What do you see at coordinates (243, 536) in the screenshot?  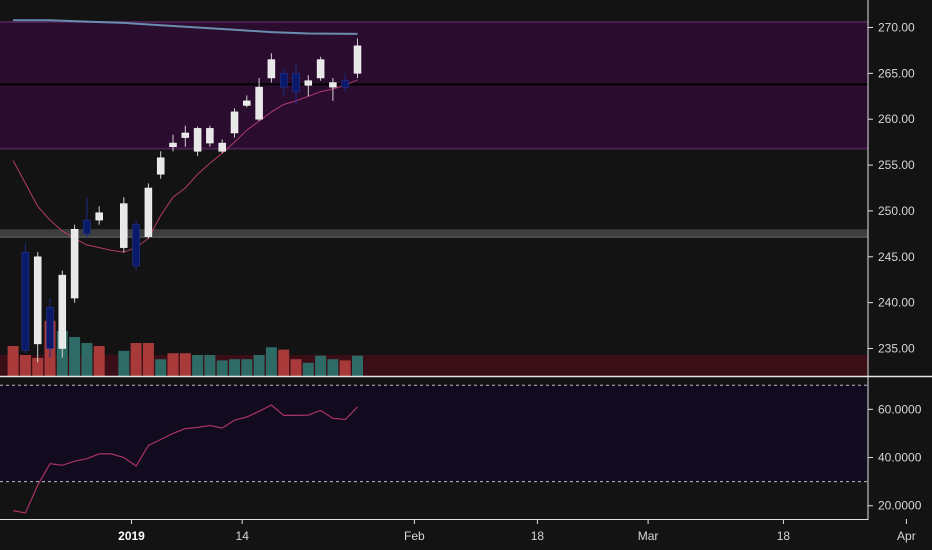 I see `time-tick-label: 14` at bounding box center [243, 536].